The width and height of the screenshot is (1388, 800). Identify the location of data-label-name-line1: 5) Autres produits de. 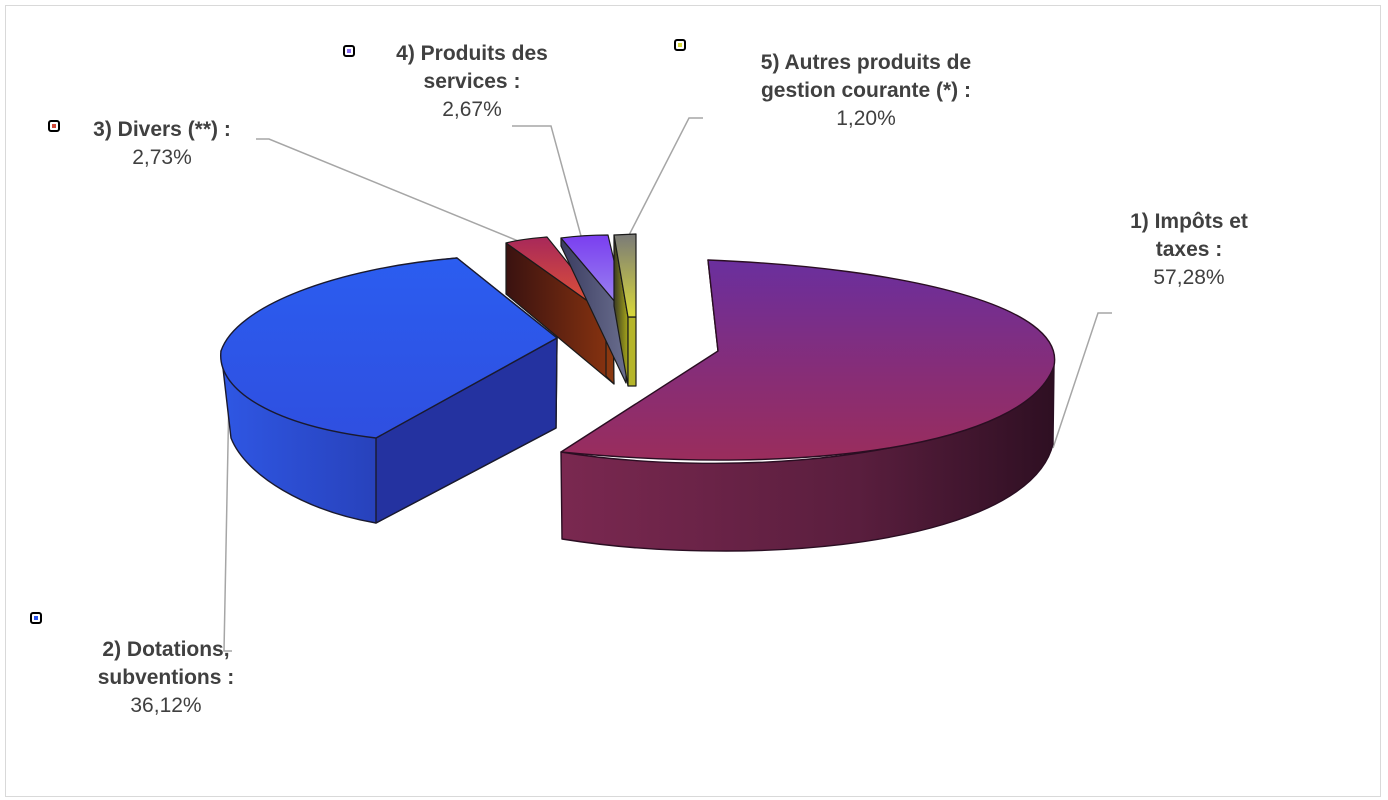
(866, 62).